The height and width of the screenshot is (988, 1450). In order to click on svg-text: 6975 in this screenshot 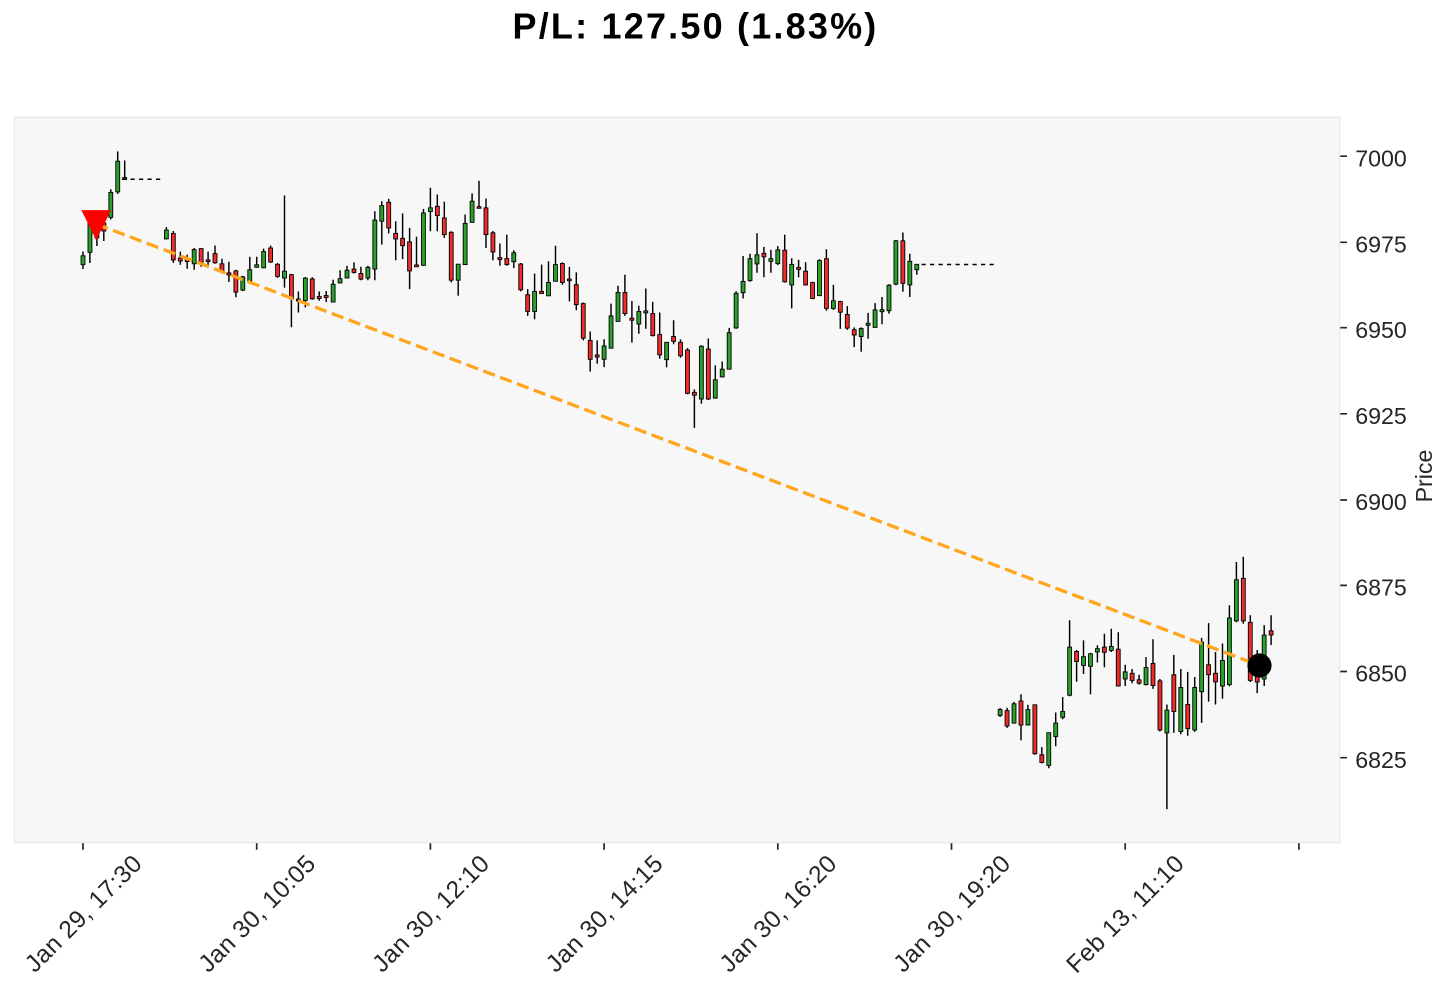, I will do `click(1381, 245)`.